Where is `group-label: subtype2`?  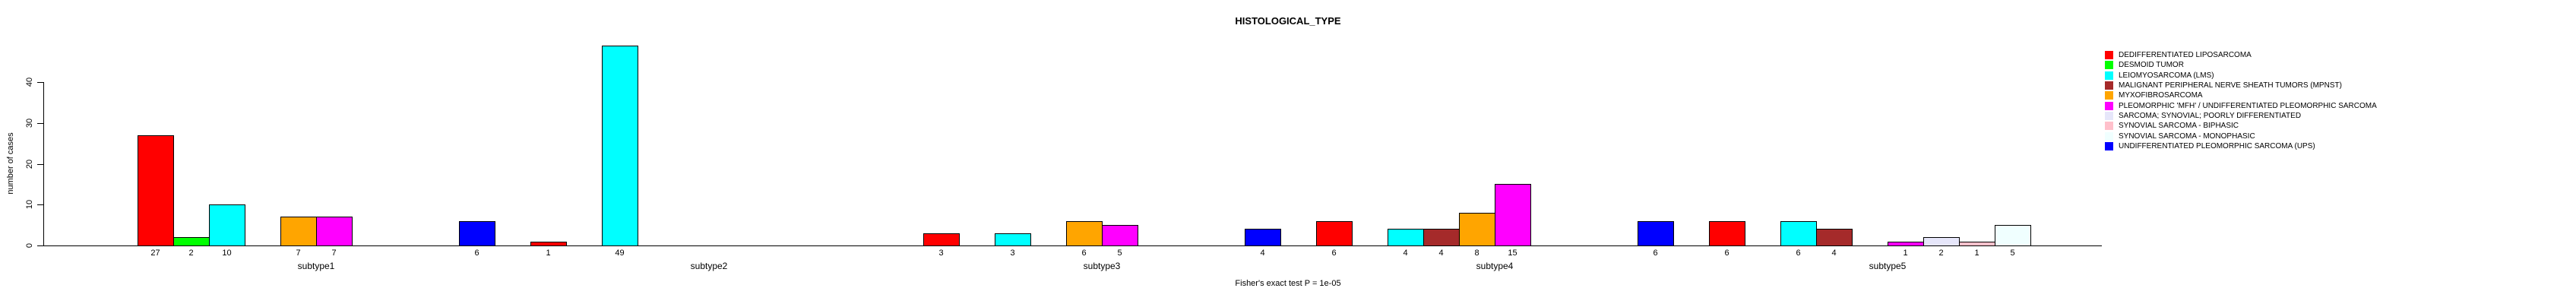 group-label: subtype2 is located at coordinates (709, 266).